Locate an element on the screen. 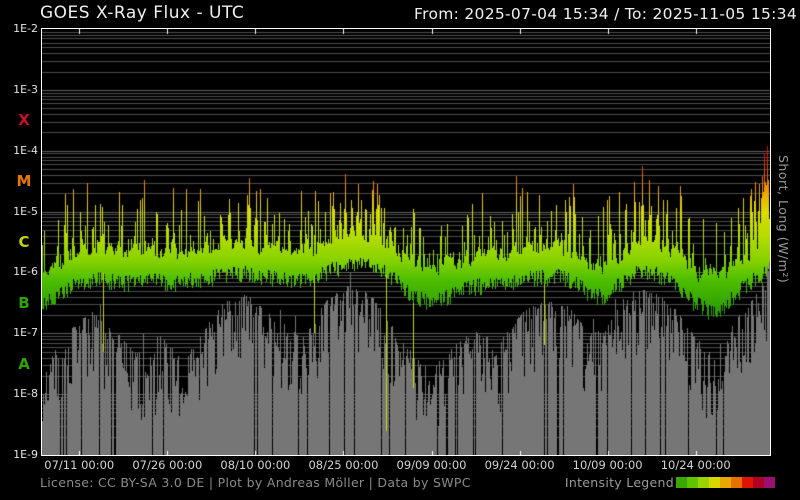  x-tick-label: 07/26 00:00 is located at coordinates (167, 465).